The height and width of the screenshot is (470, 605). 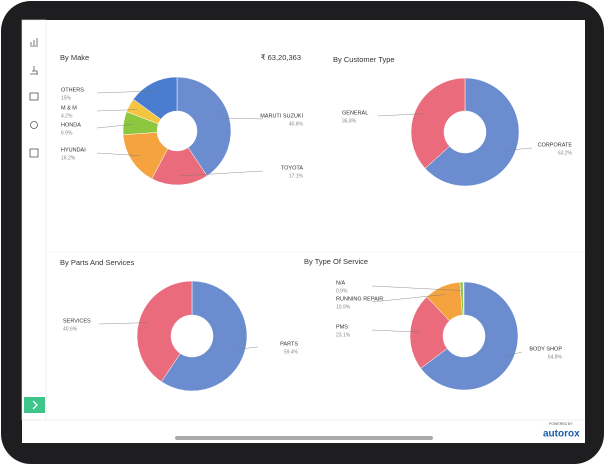 What do you see at coordinates (336, 261) in the screenshot?
I see `chart-title: By Type Of Service` at bounding box center [336, 261].